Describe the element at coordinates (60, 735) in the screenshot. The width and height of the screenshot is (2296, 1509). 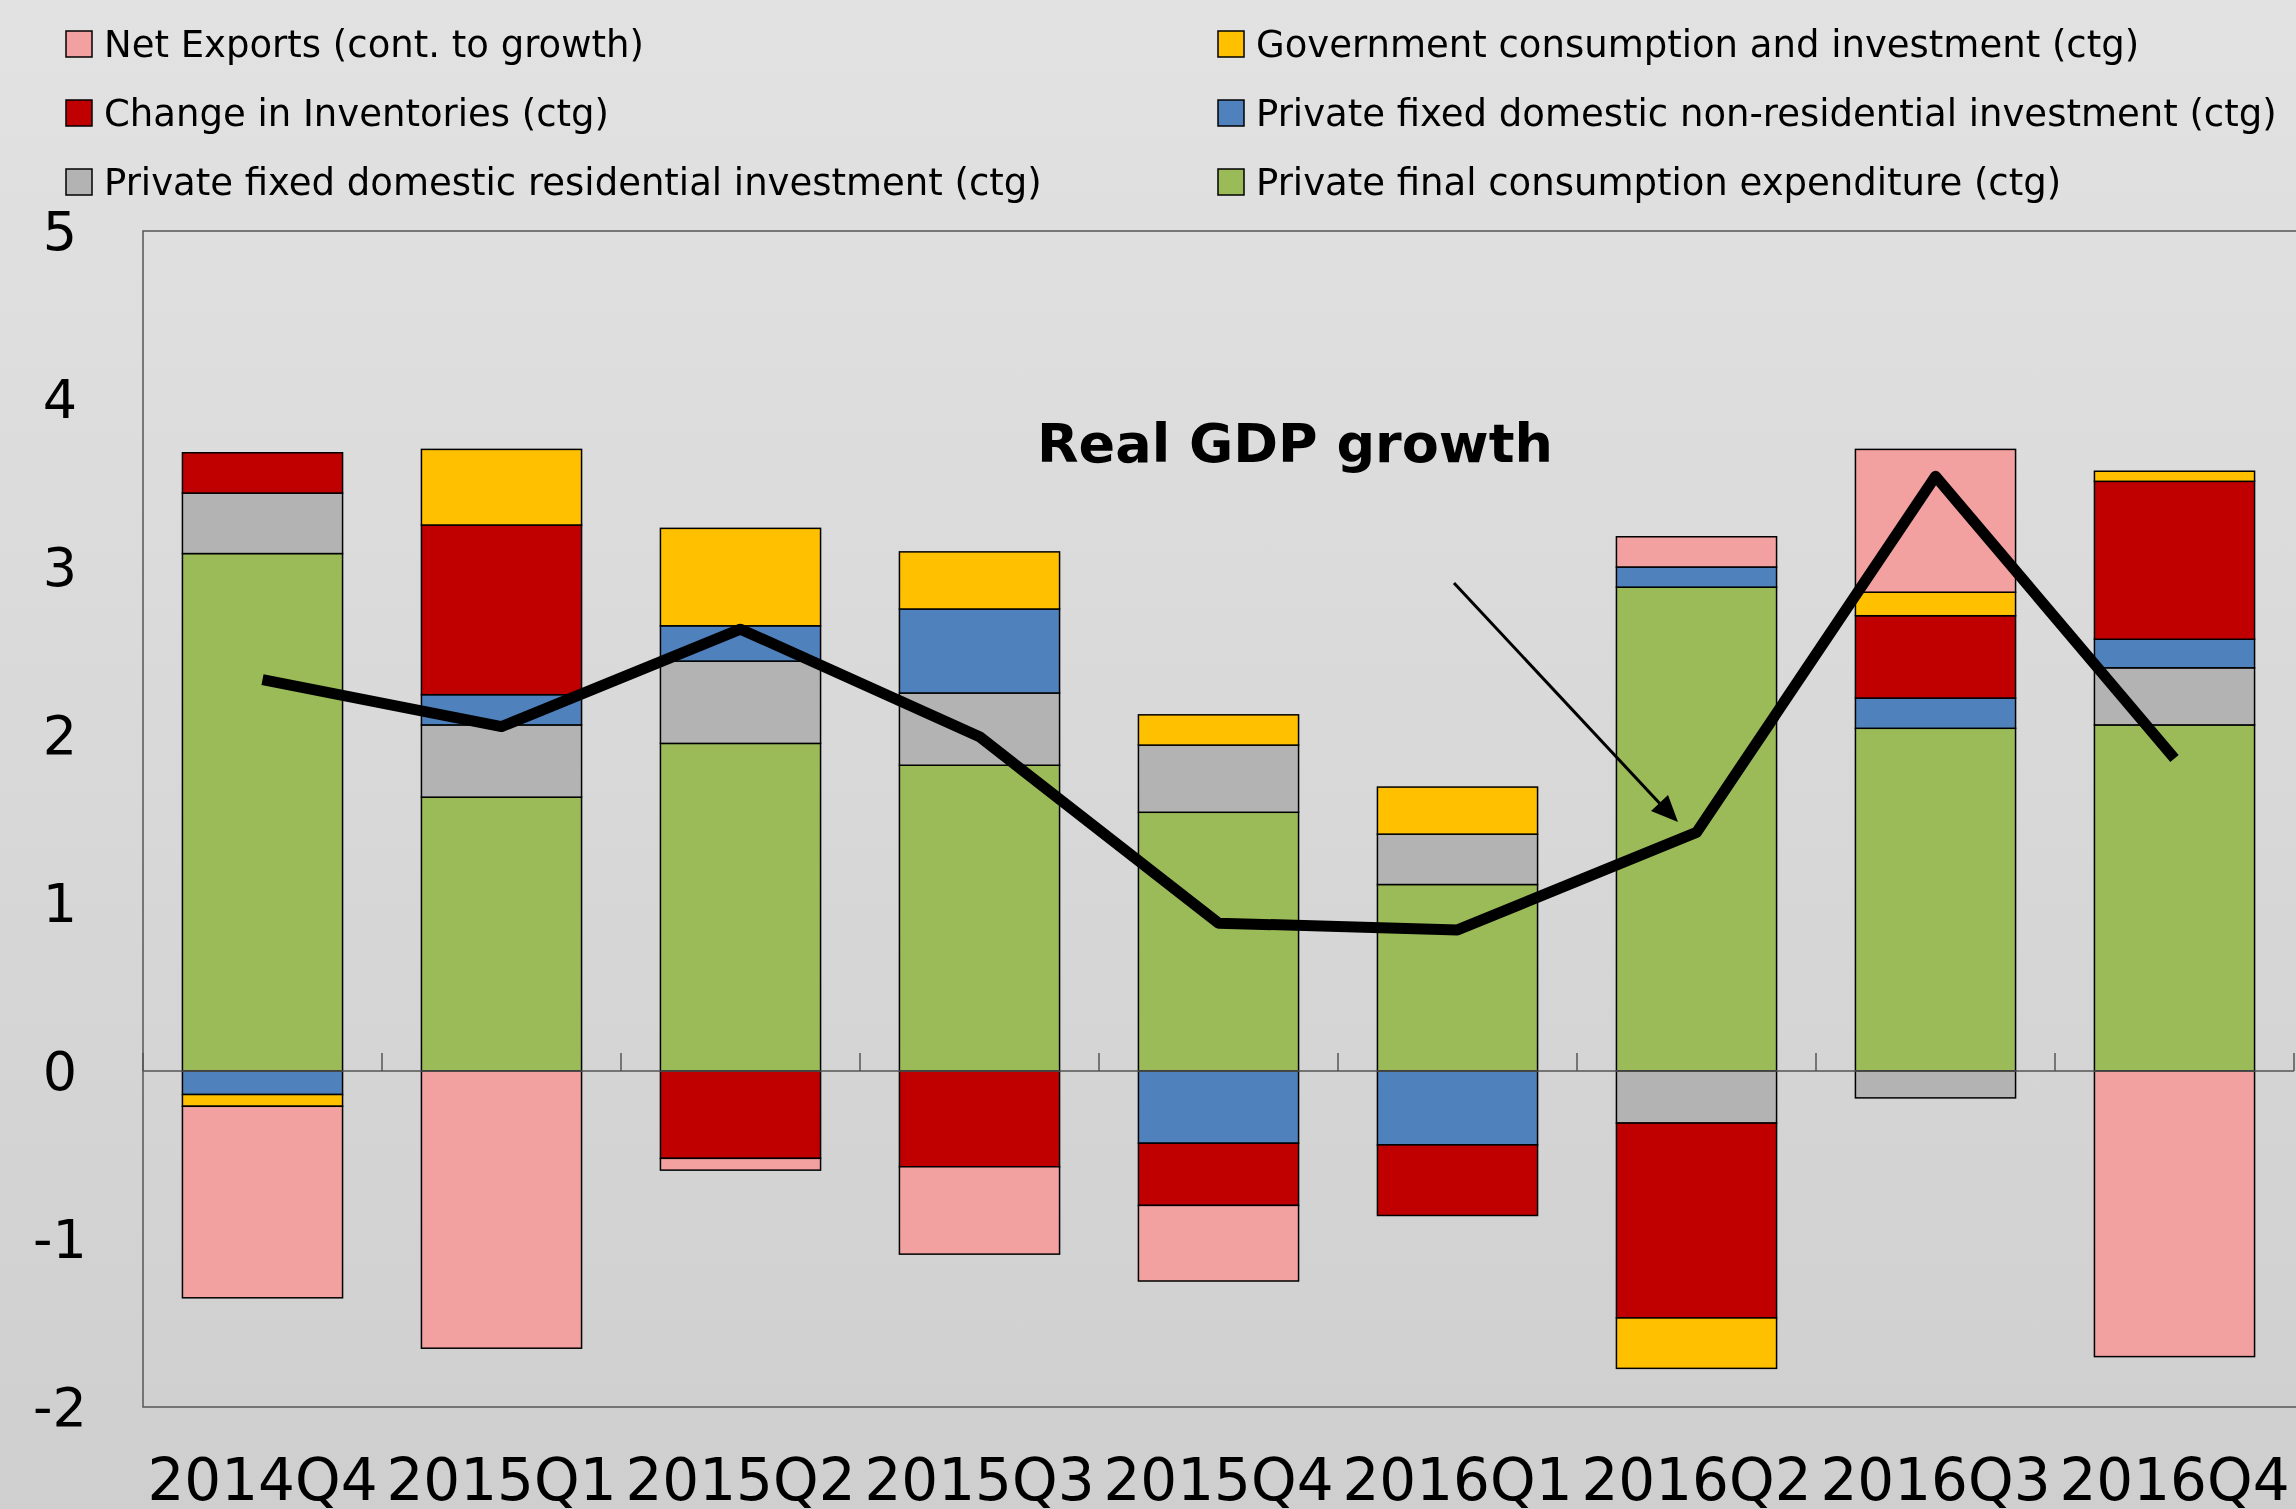
I see `y-tick-label: 2` at that location.